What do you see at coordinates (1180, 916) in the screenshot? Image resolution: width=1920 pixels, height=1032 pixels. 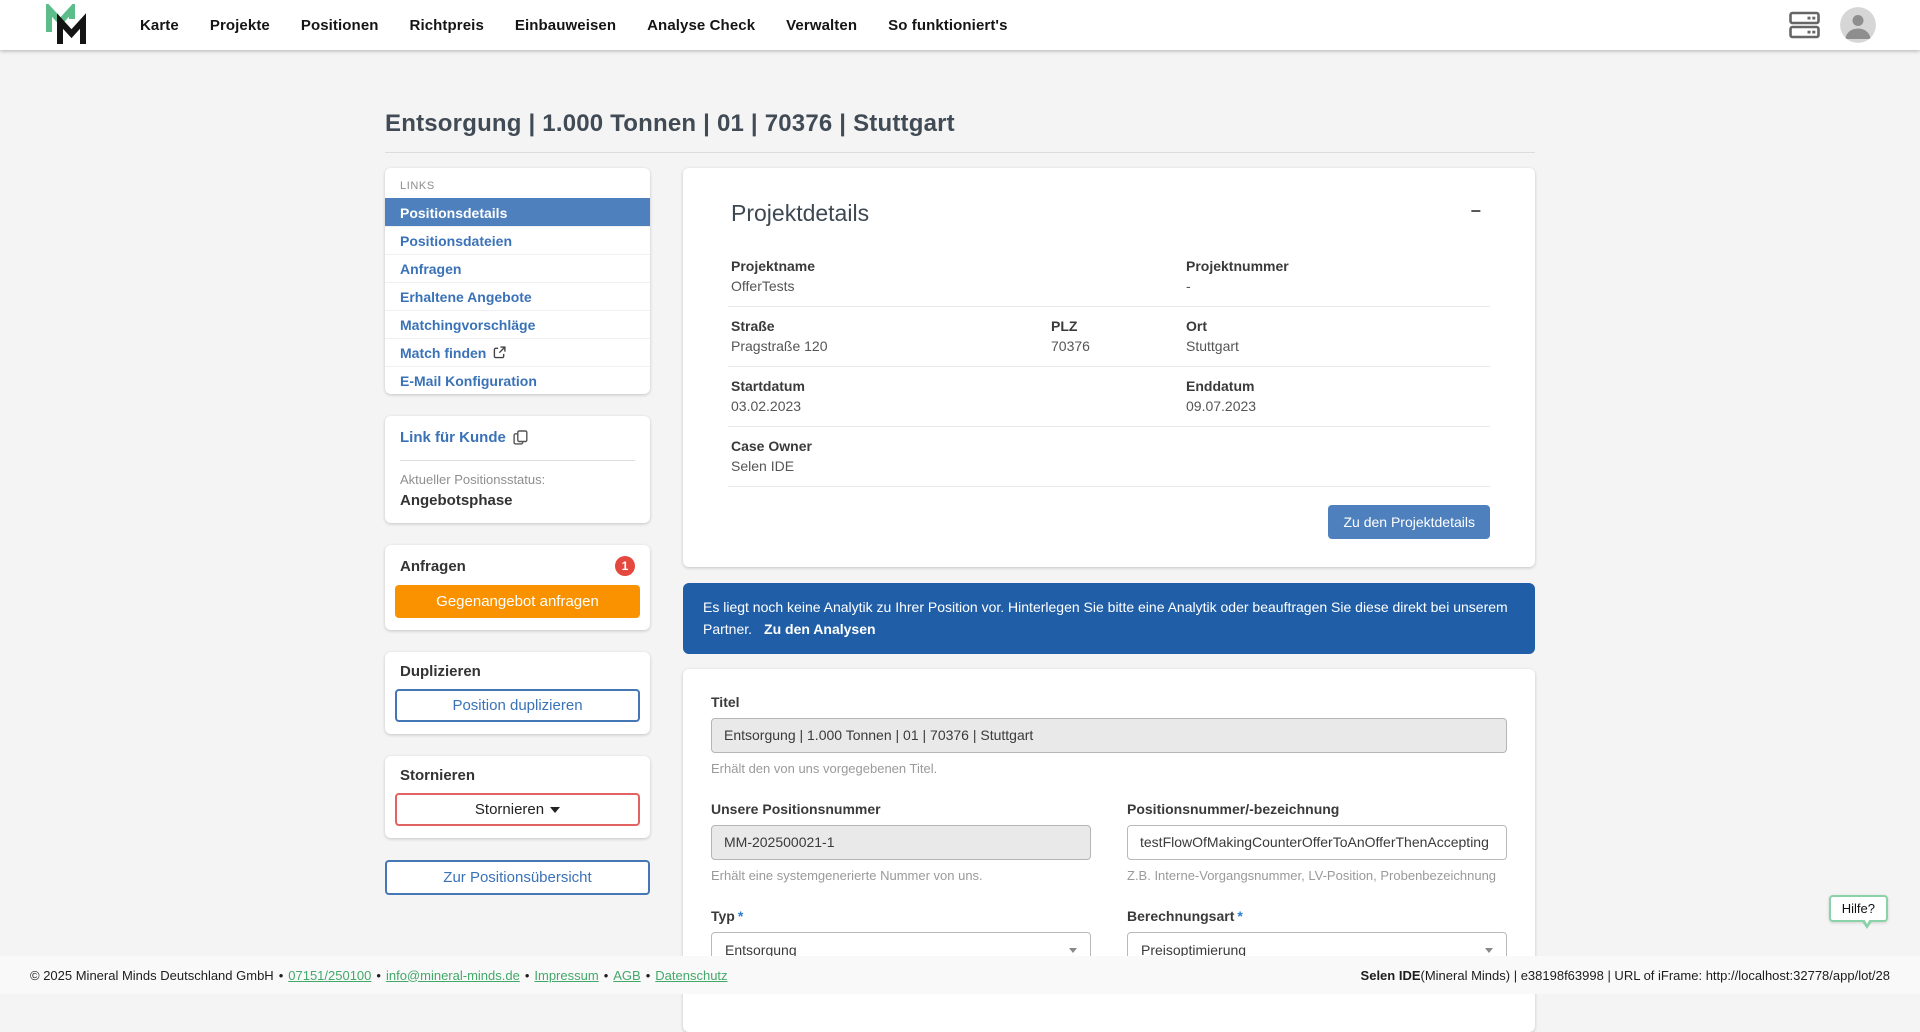 I see `berechnungsart-label: Berechnungsart` at bounding box center [1180, 916].